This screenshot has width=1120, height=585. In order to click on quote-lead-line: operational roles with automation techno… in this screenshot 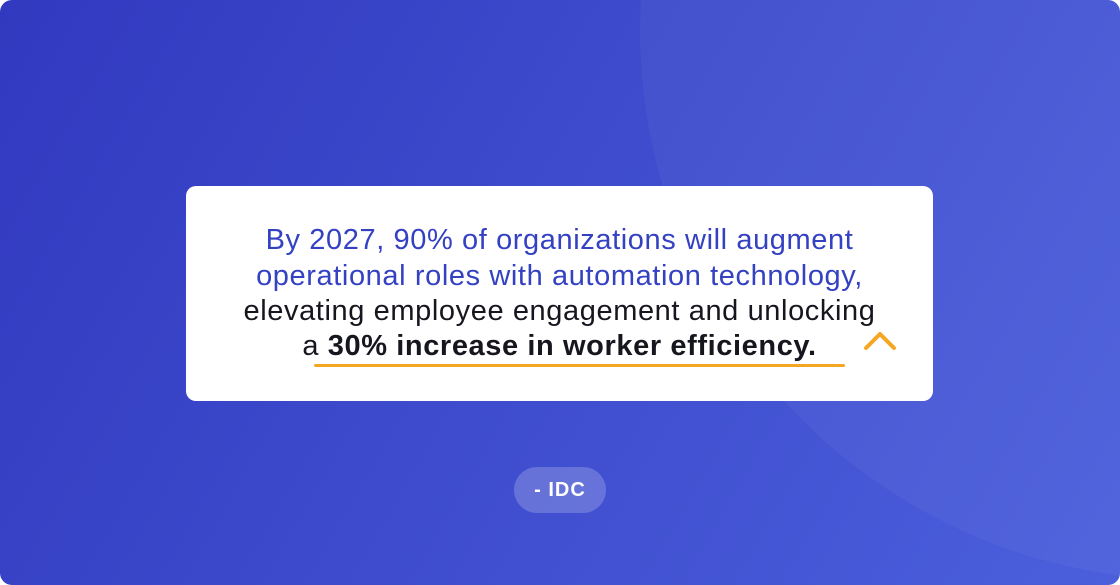, I will do `click(559, 276)`.